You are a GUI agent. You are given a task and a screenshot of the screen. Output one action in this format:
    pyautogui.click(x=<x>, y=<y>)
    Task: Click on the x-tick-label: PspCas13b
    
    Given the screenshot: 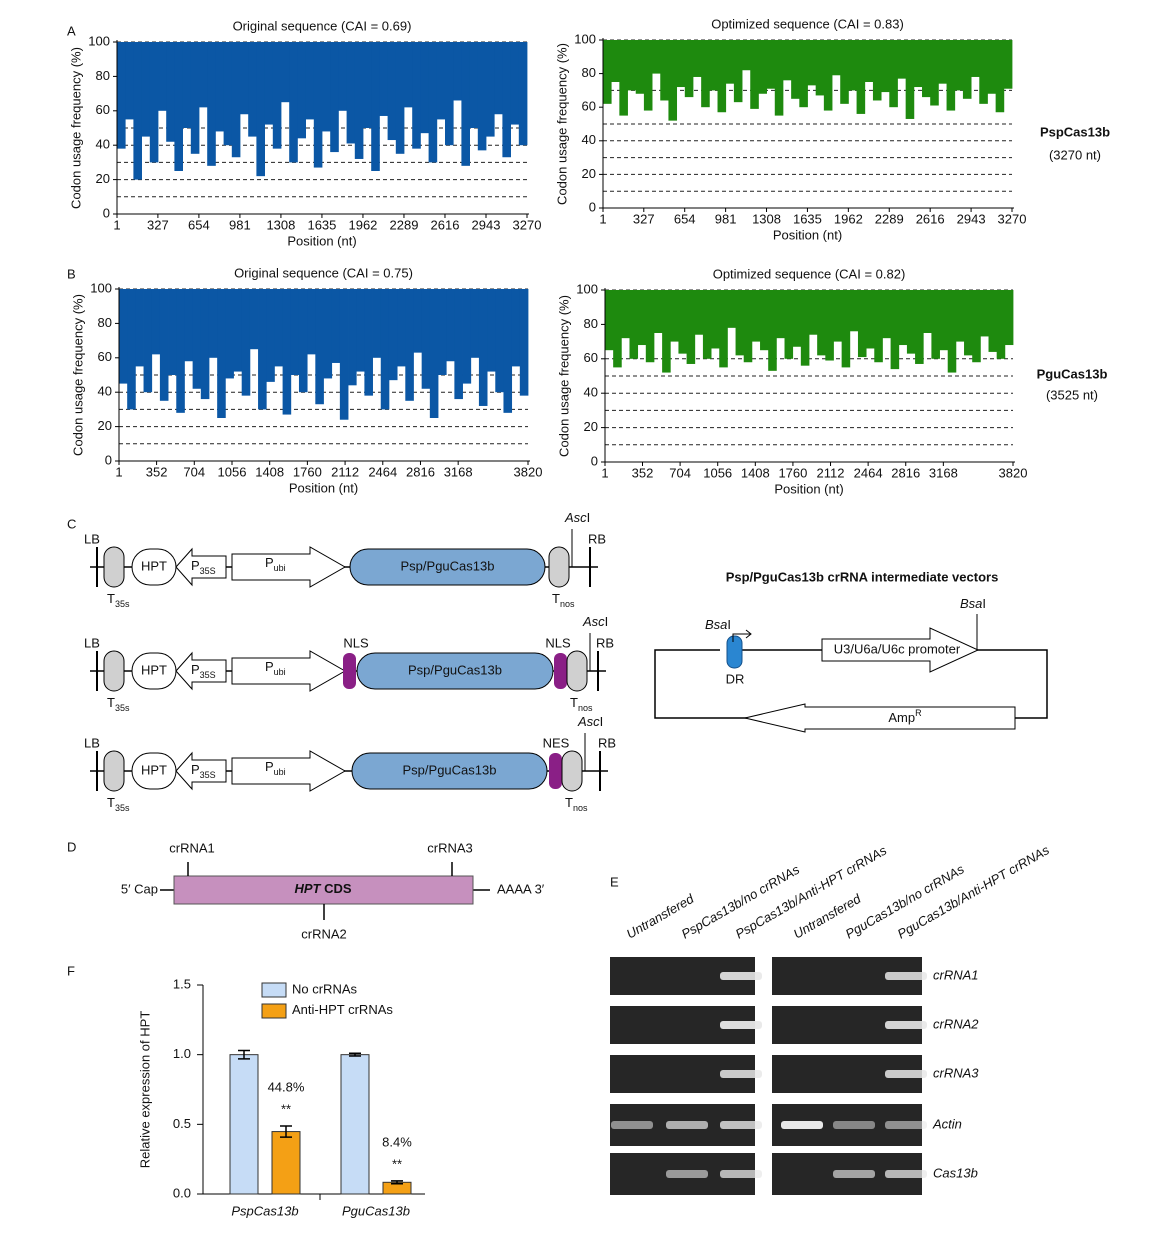 What is the action you would take?
    pyautogui.click(x=264, y=1210)
    